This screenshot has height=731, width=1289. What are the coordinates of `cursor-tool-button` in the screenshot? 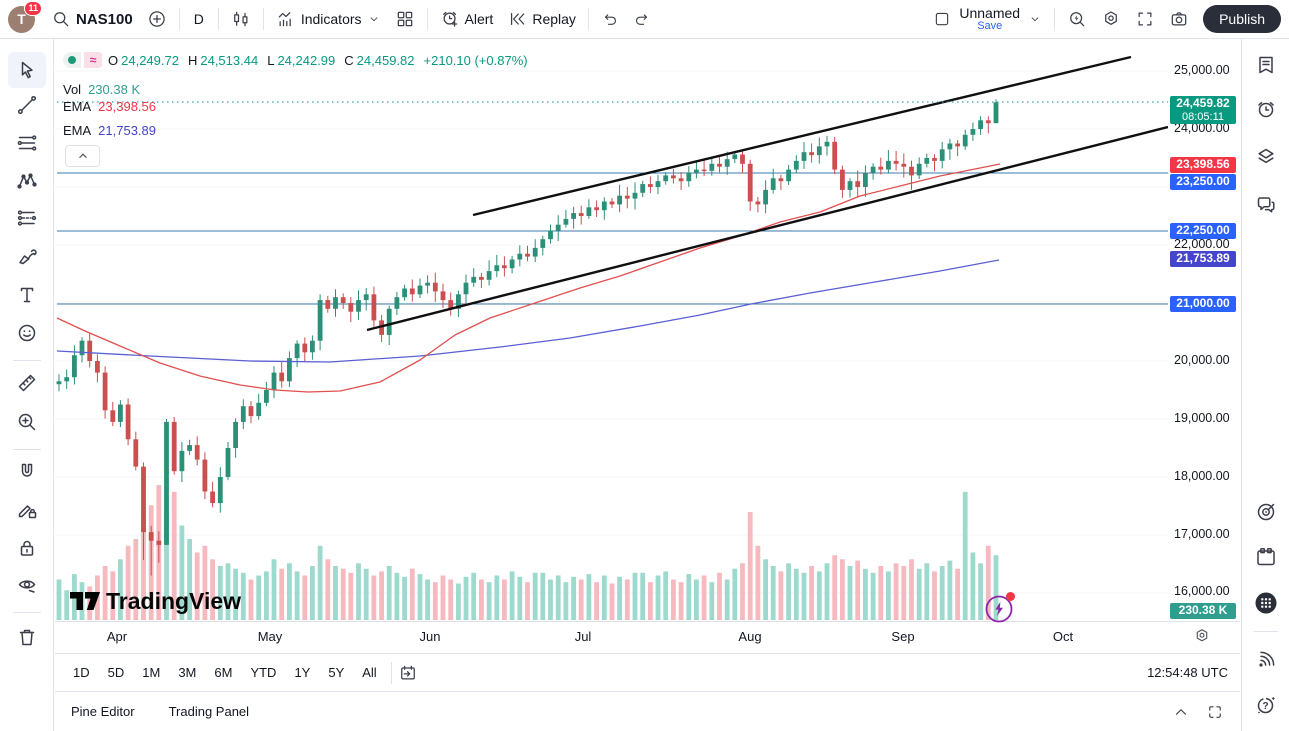 It's located at (27, 70).